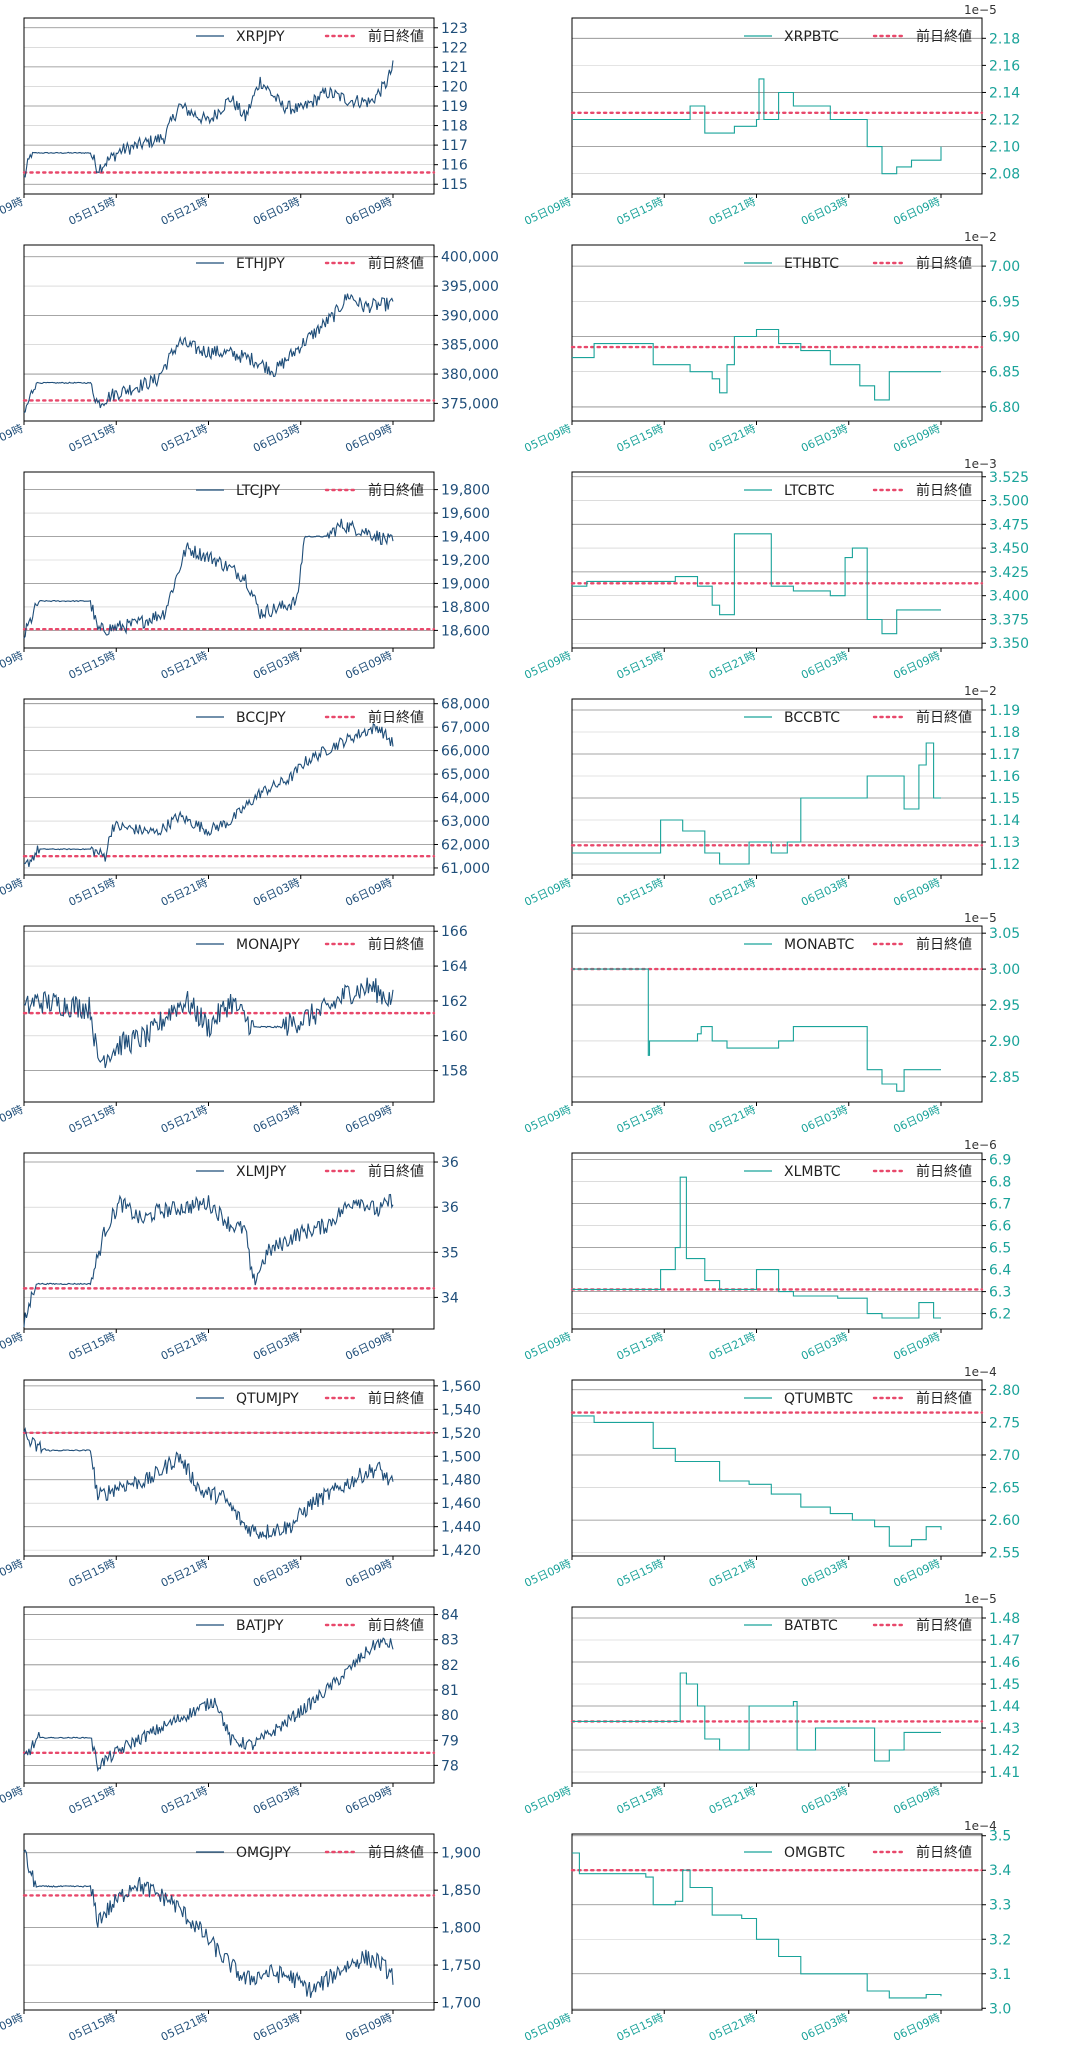 Image resolution: width=1073 pixels, height=2048 pixels. I want to click on y-tick-label: 160, so click(454, 1037).